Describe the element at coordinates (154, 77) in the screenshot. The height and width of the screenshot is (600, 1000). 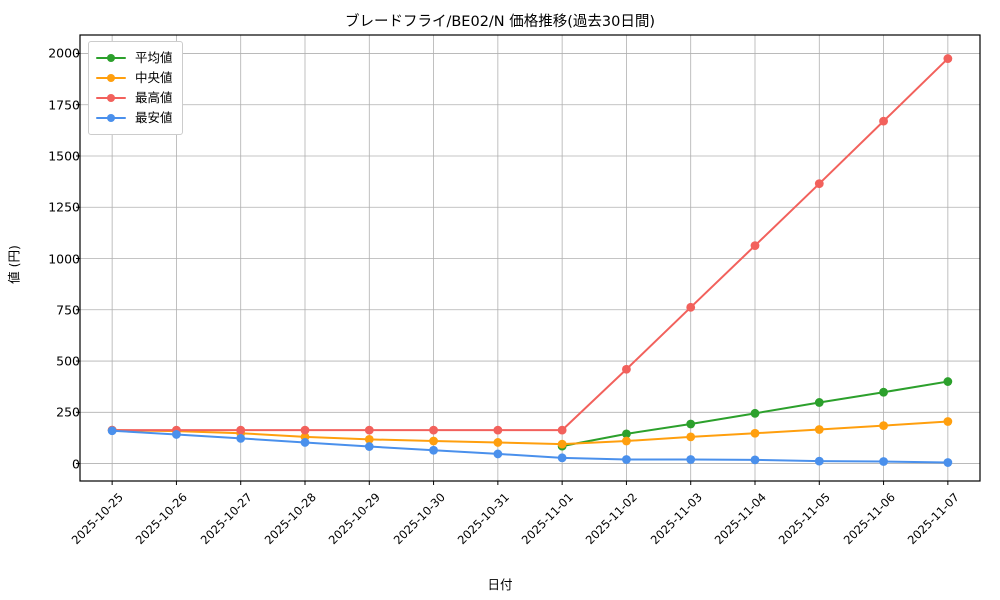
I see `legend-label: 中央値` at that location.